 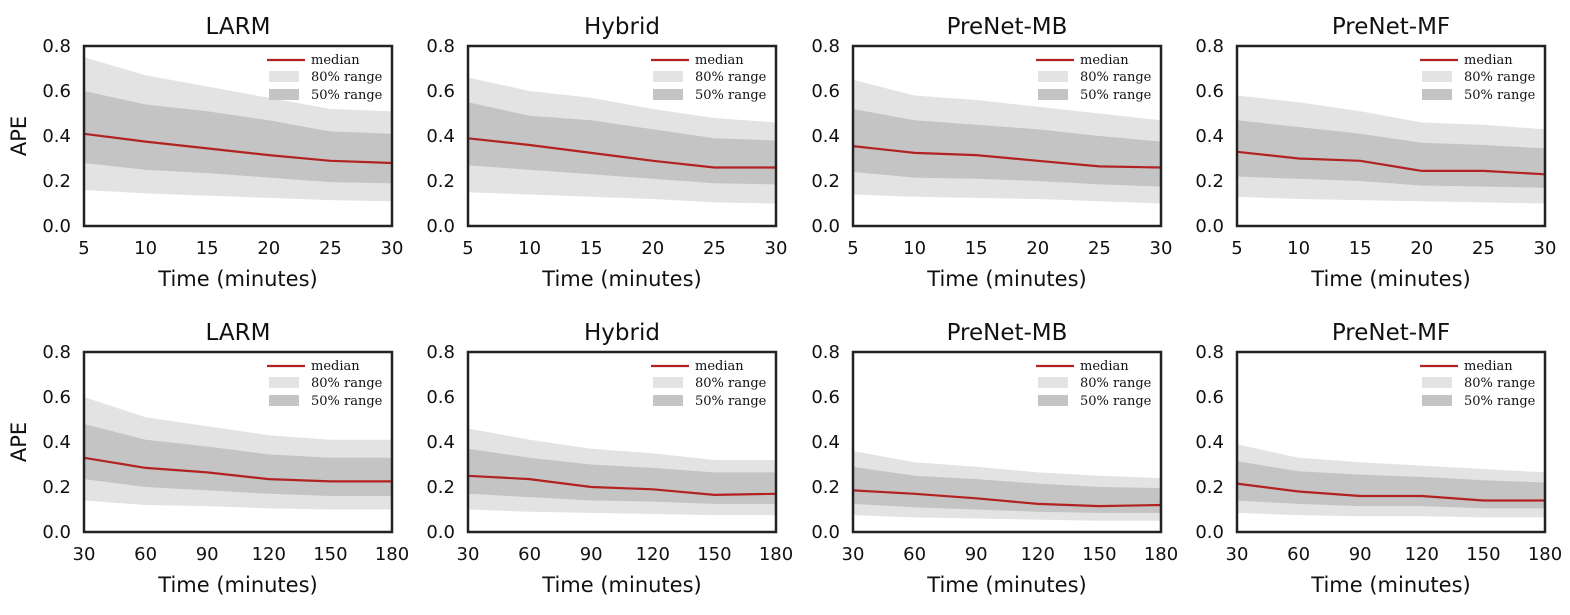 What do you see at coordinates (1236, 248) in the screenshot?
I see `x-tick-label: 5` at bounding box center [1236, 248].